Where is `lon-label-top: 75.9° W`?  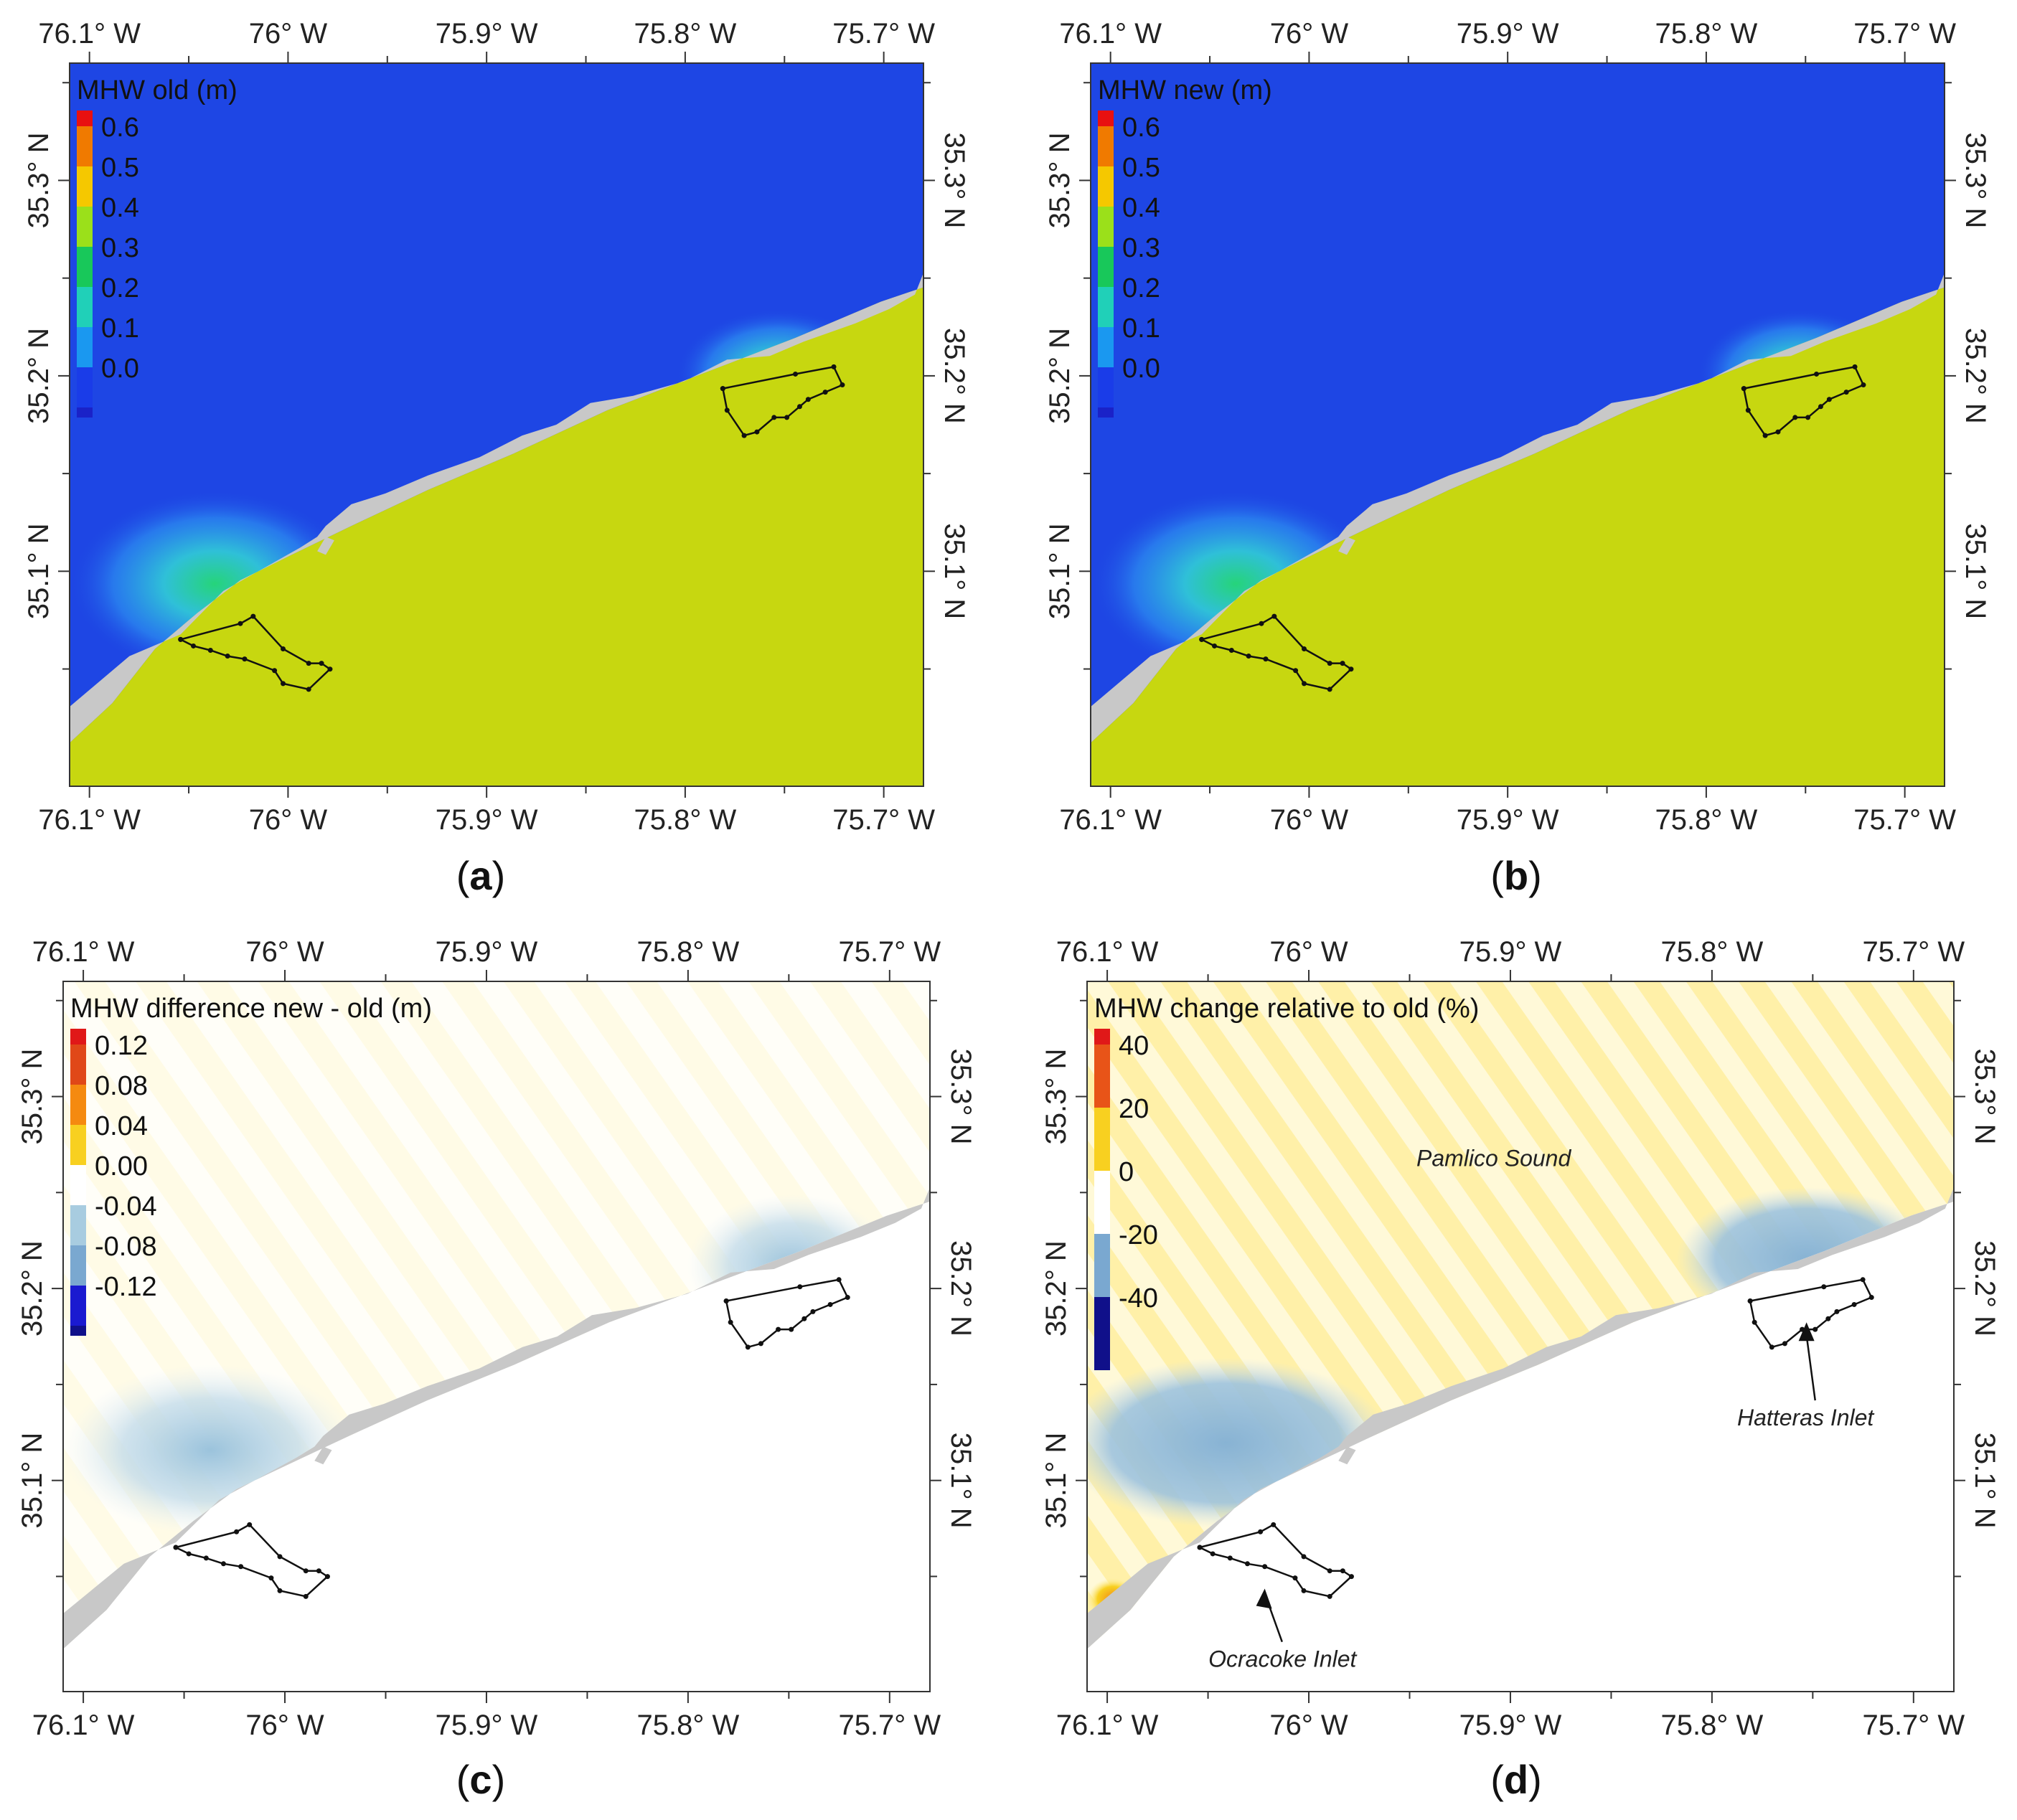 lon-label-top: 75.9° W is located at coordinates (487, 33).